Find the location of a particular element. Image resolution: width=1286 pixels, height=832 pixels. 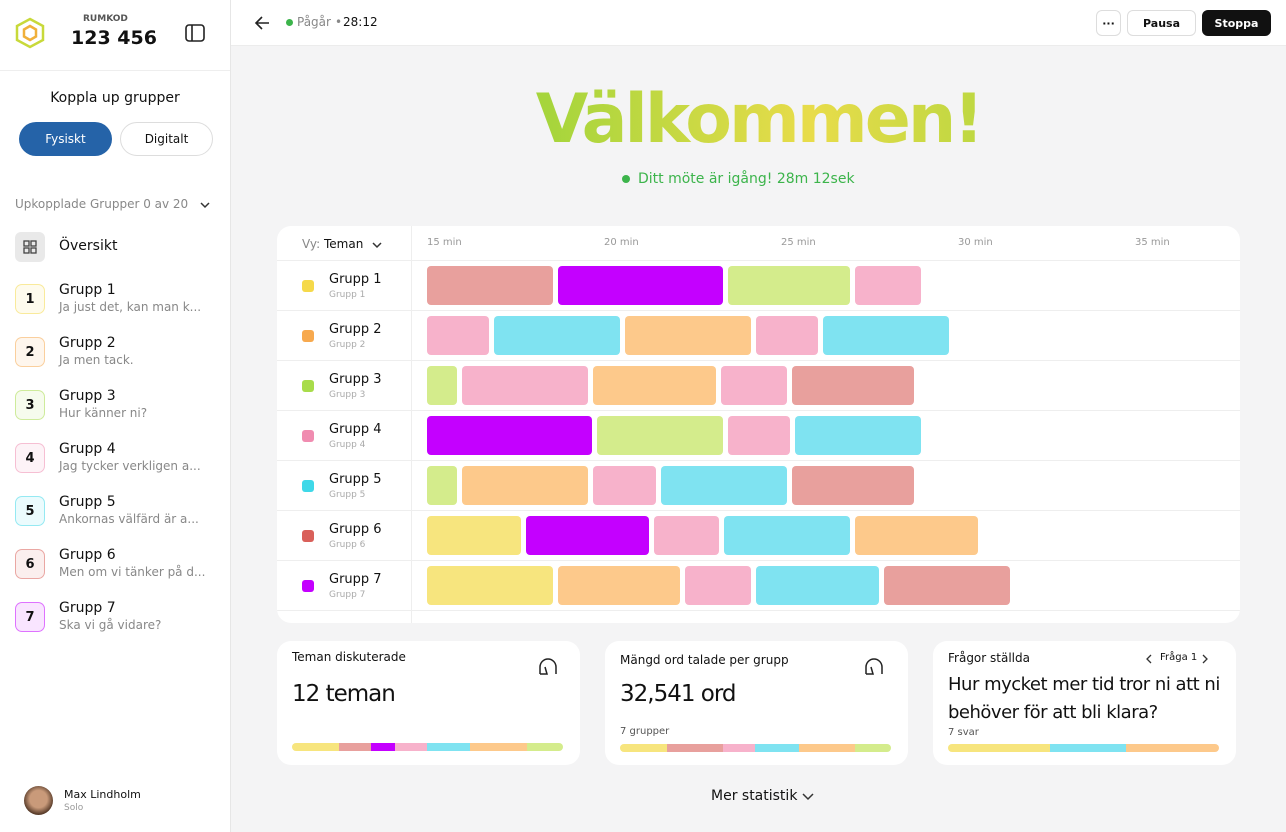

row-sub: Grupp 7 is located at coordinates (347, 595).